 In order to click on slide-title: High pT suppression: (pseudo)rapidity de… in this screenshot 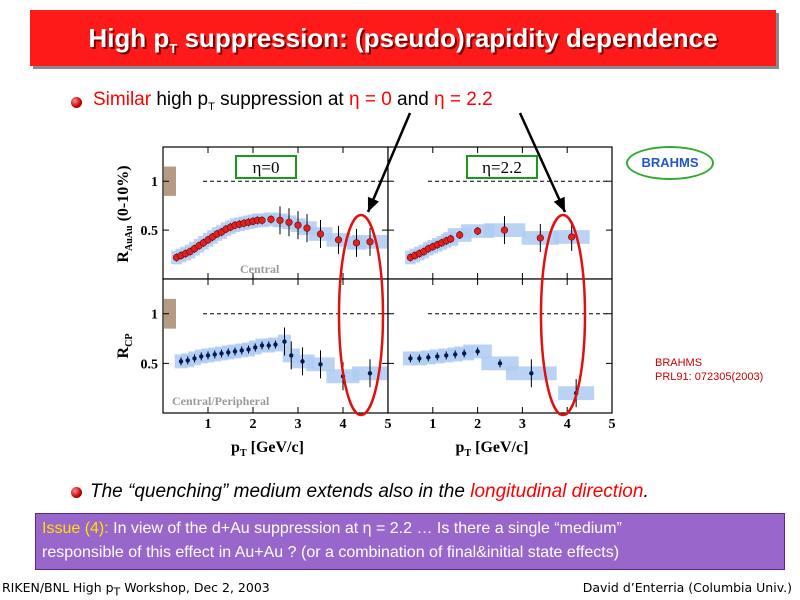, I will do `click(403, 40)`.